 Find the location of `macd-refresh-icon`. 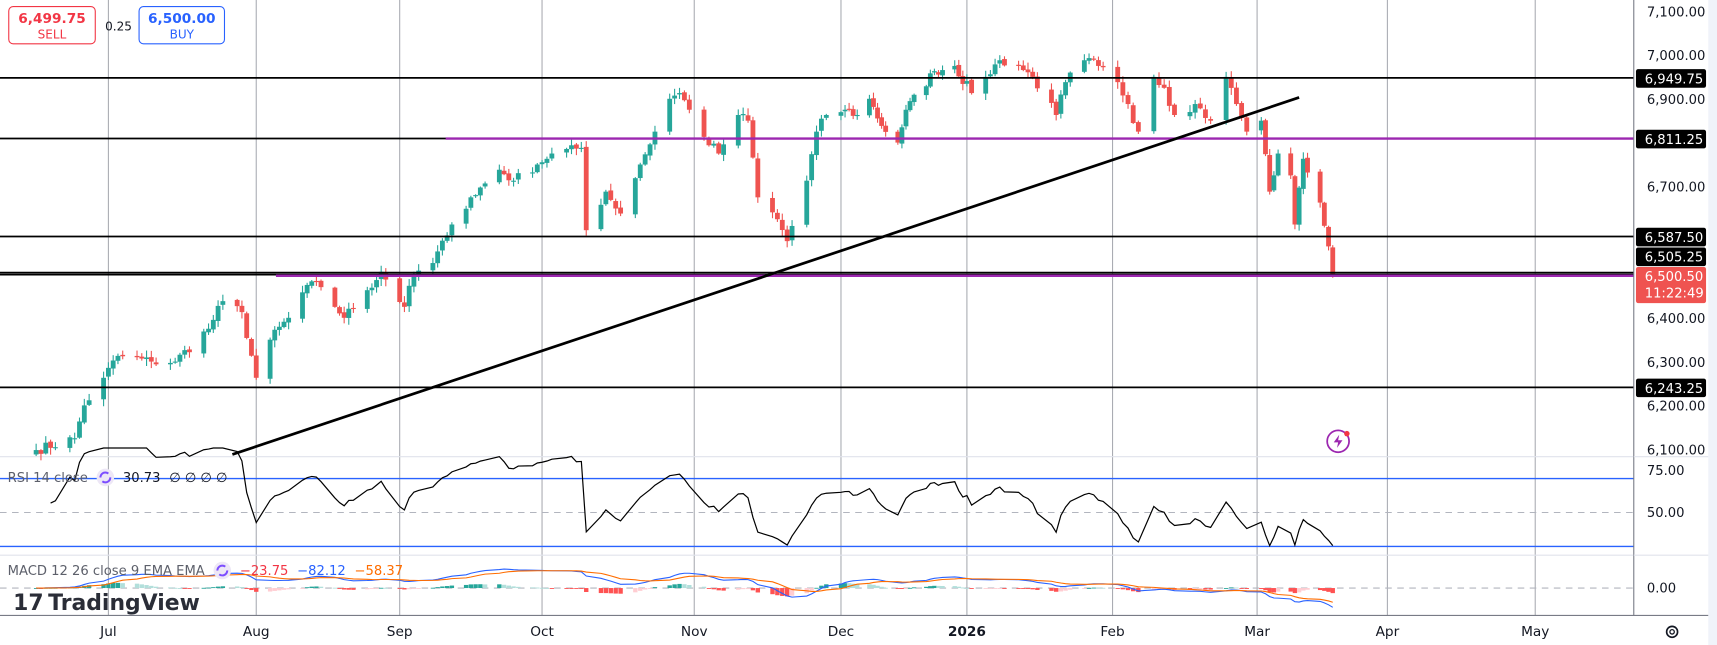

macd-refresh-icon is located at coordinates (222, 570).